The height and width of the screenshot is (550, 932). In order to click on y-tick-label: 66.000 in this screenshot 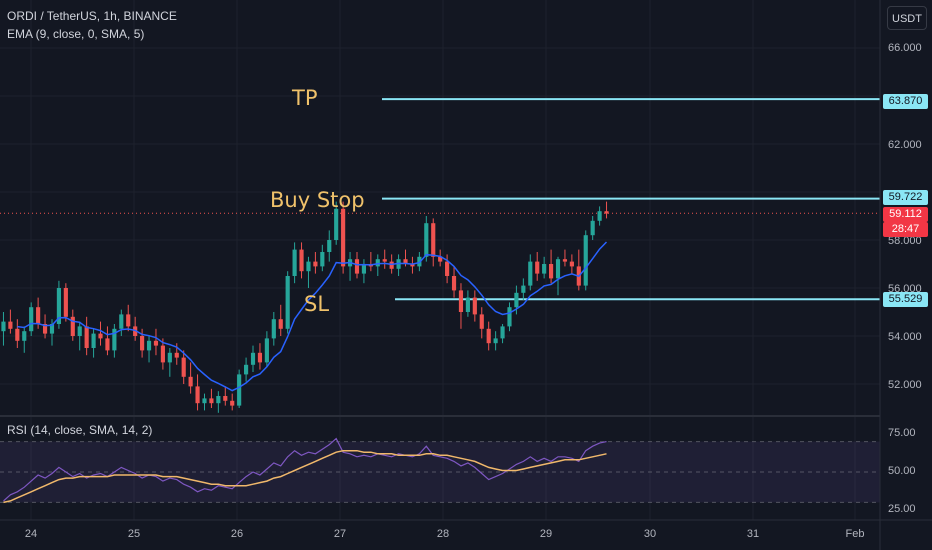, I will do `click(905, 48)`.